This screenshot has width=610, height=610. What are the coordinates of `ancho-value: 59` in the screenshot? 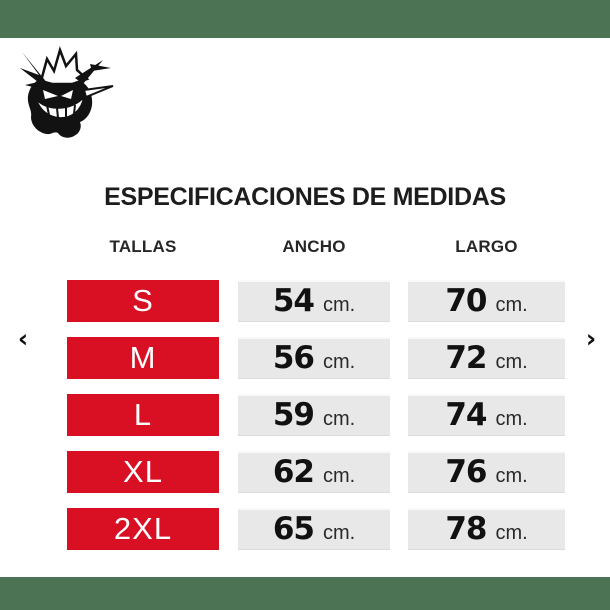 It's located at (293, 415).